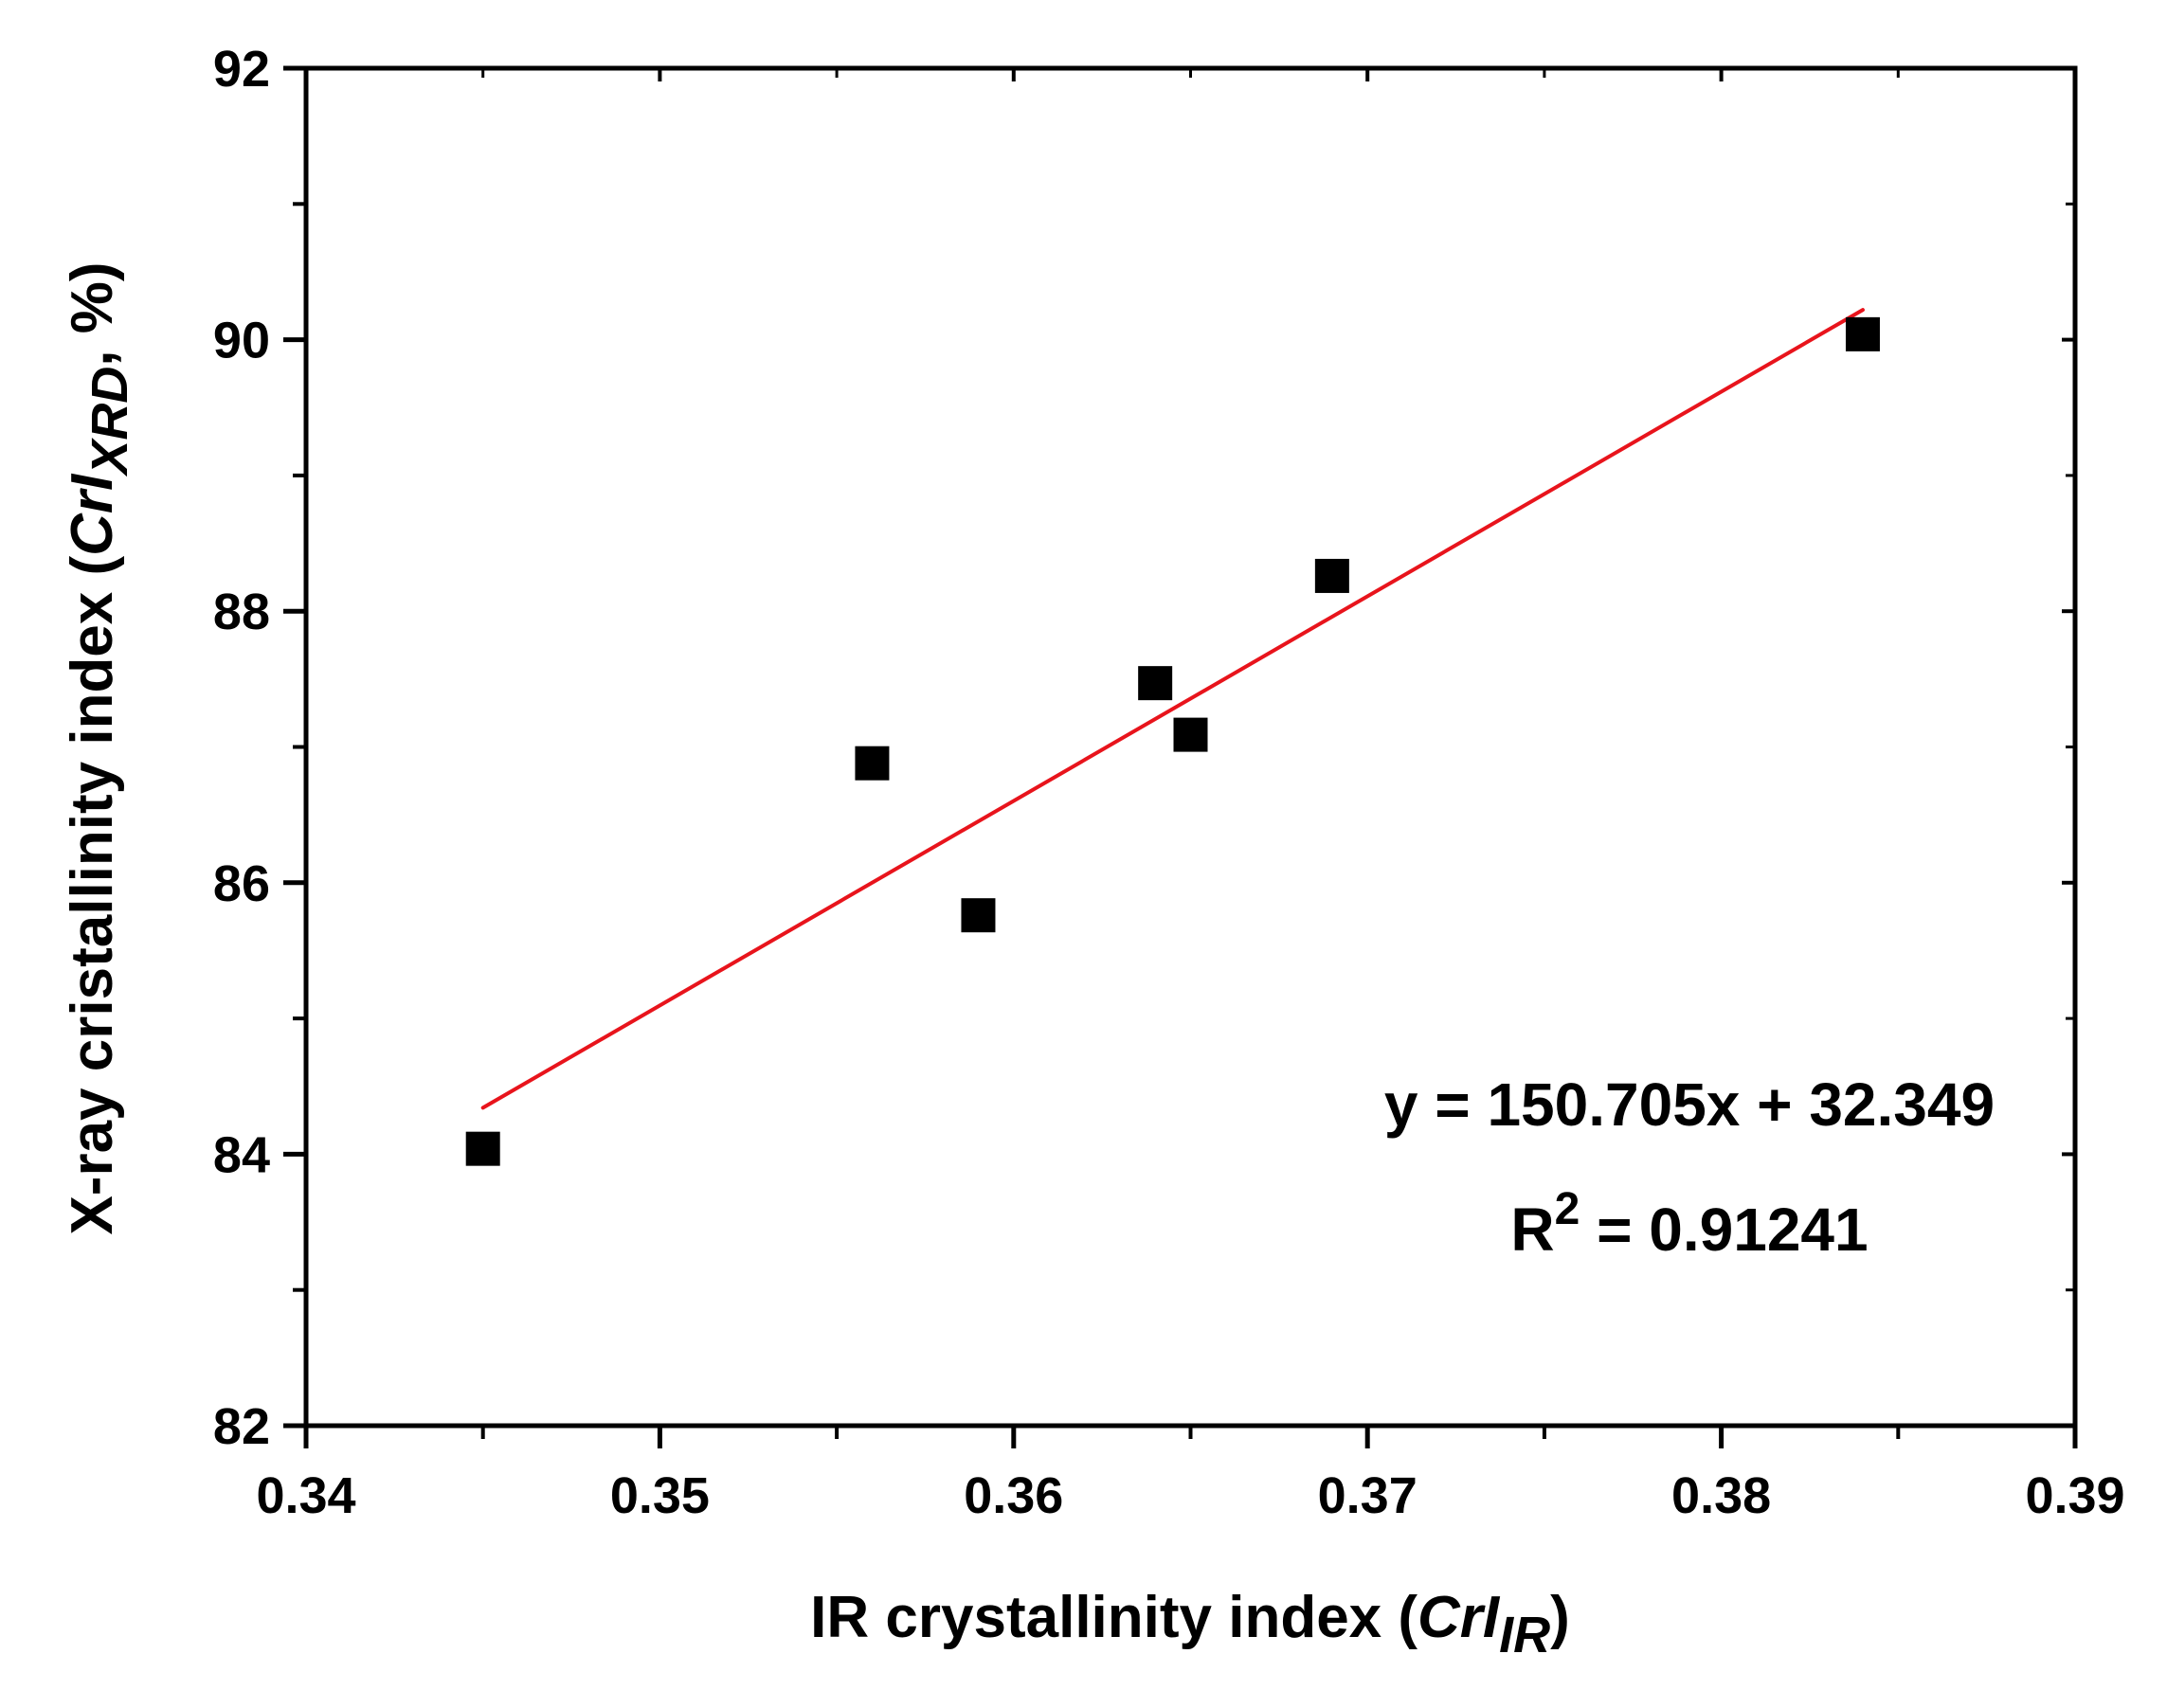  Describe the element at coordinates (660, 1495) in the screenshot. I see `x-tick-label: 0.35` at that location.